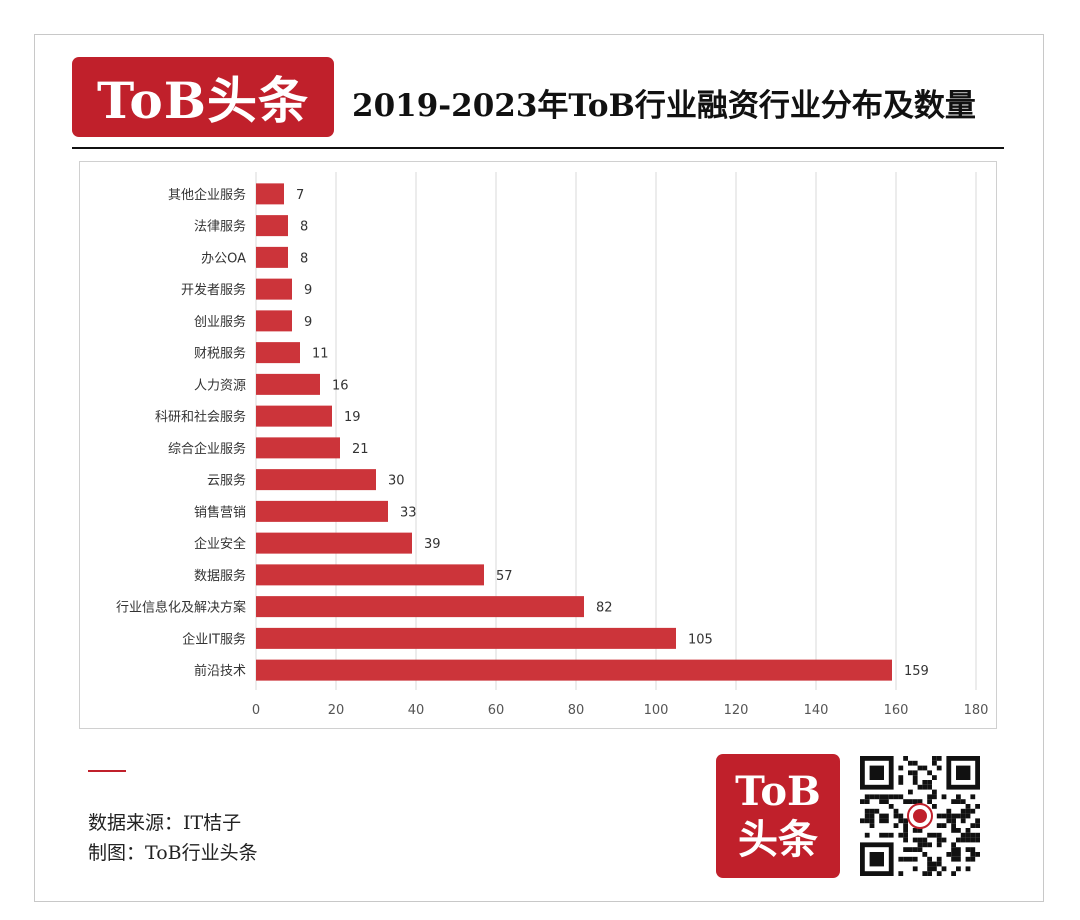 This screenshot has width=1080, height=920. I want to click on x-tick-label: 100, so click(656, 710).